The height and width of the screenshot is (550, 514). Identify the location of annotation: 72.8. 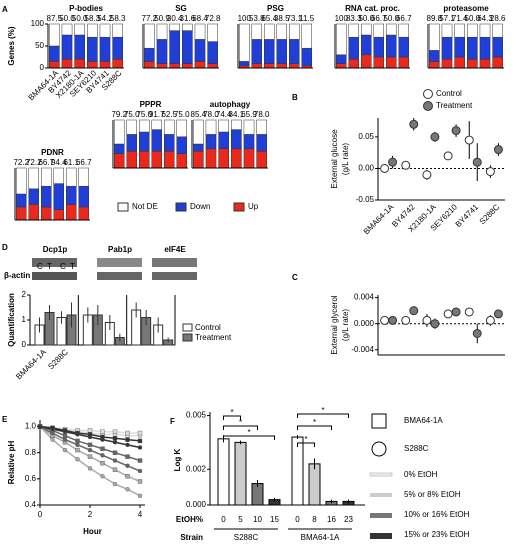
(213, 18).